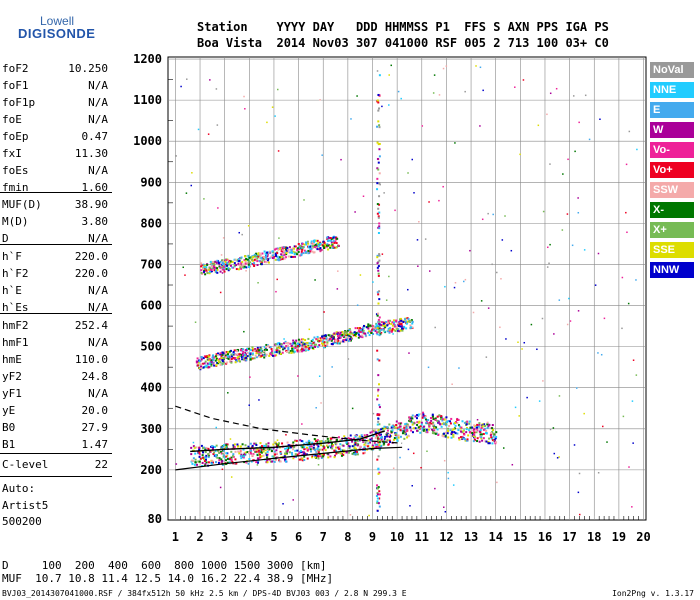  Describe the element at coordinates (151, 182) in the screenshot. I see `y-tick-label: 900` at that location.